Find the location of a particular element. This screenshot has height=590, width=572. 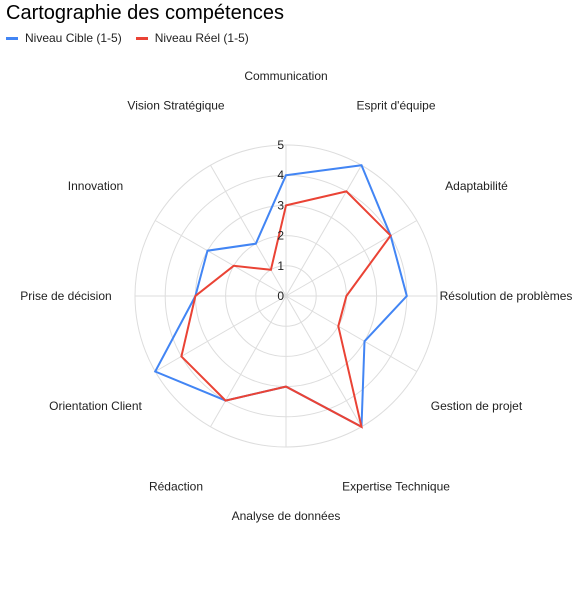

legend-label-actual: Niveau Réel (1-5) is located at coordinates (201, 38).